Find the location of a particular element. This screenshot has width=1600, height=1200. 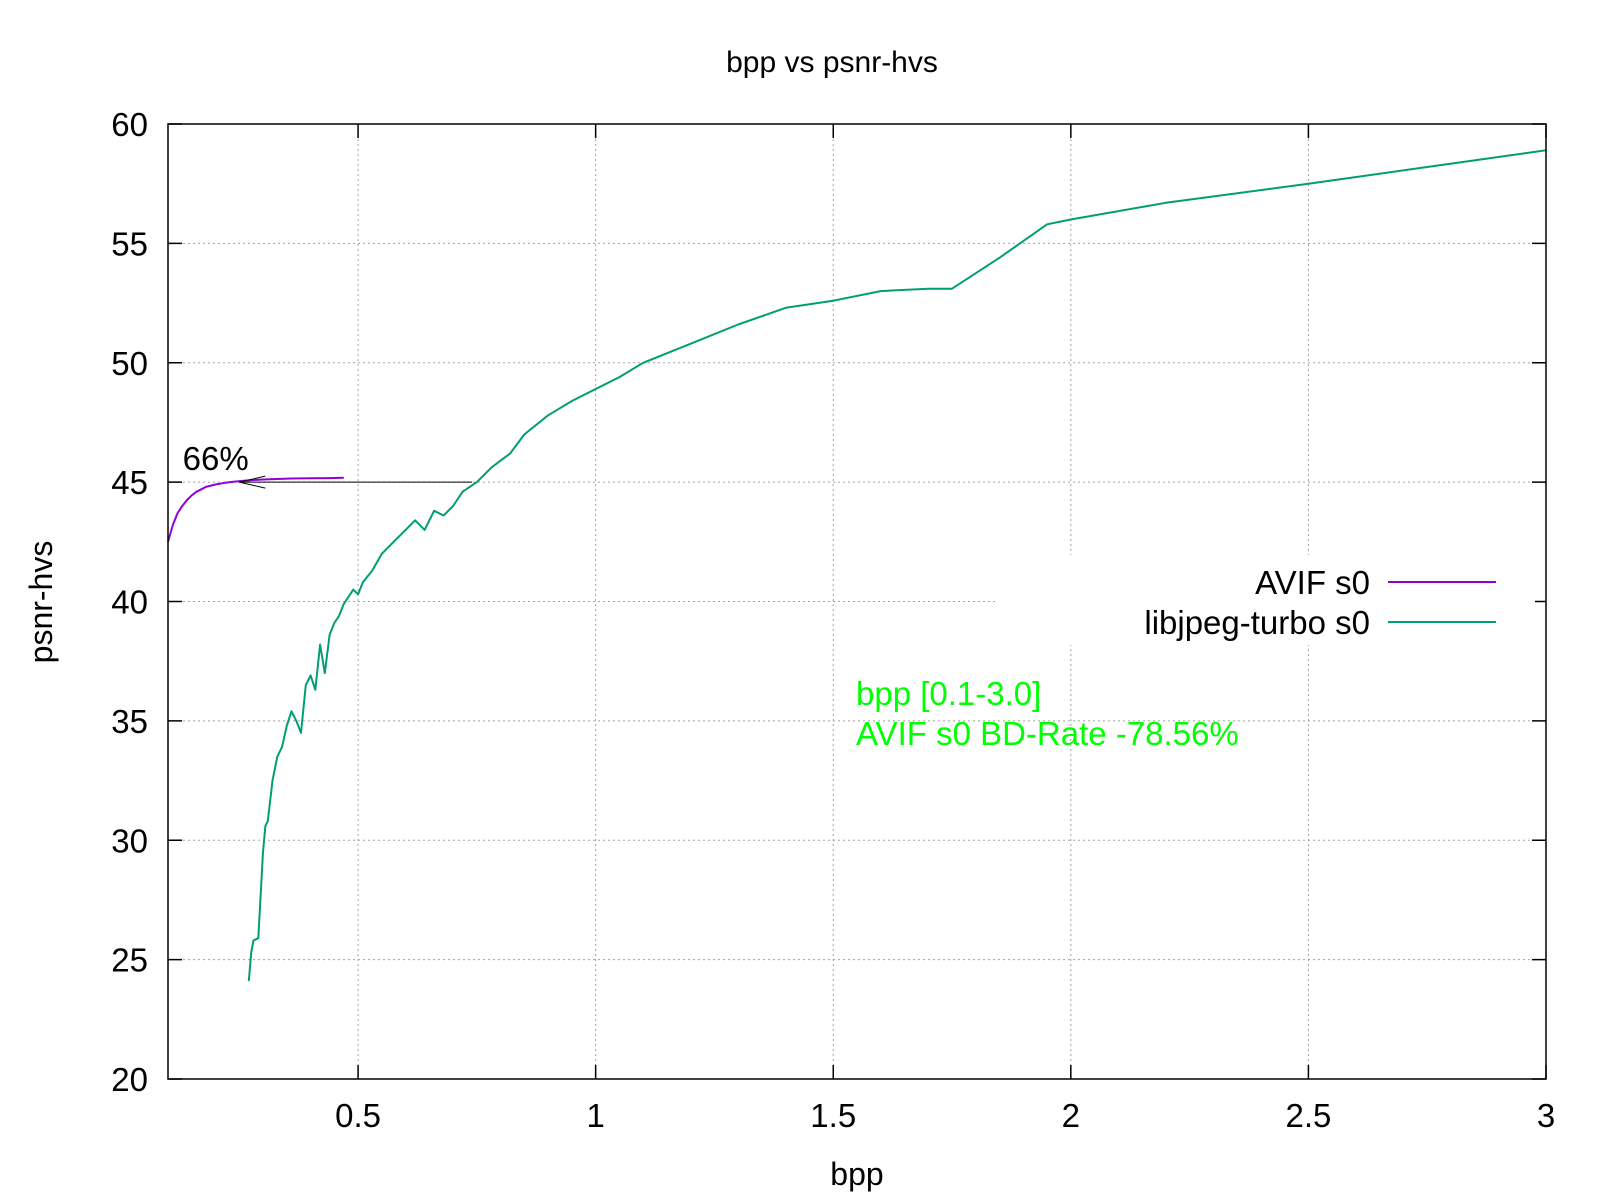

chart-title: bpp vs psnr-hvs is located at coordinates (832, 62).